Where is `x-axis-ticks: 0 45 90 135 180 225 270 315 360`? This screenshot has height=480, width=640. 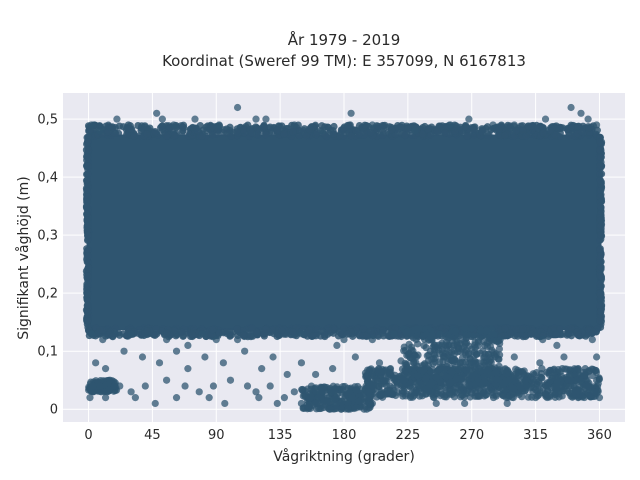
x-axis-ticks: 0 45 90 135 180 225 270 315 360 is located at coordinates (347, 435).